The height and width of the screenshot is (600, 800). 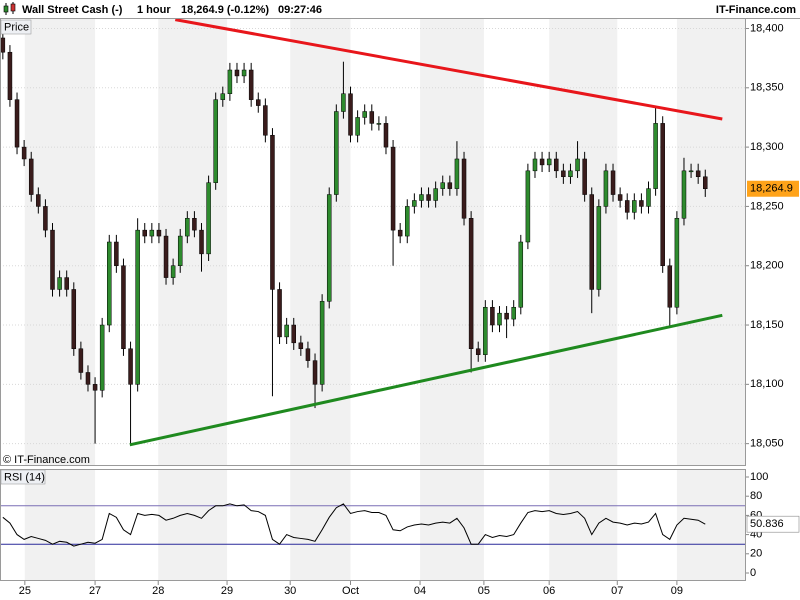 I want to click on y-tick-label: 18,300, so click(x=767, y=147).